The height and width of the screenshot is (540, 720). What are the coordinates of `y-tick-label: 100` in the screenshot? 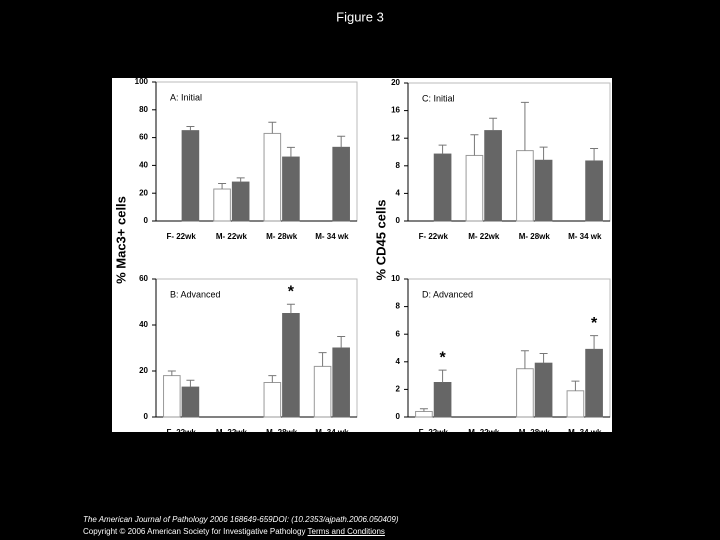 It's located at (142, 81).